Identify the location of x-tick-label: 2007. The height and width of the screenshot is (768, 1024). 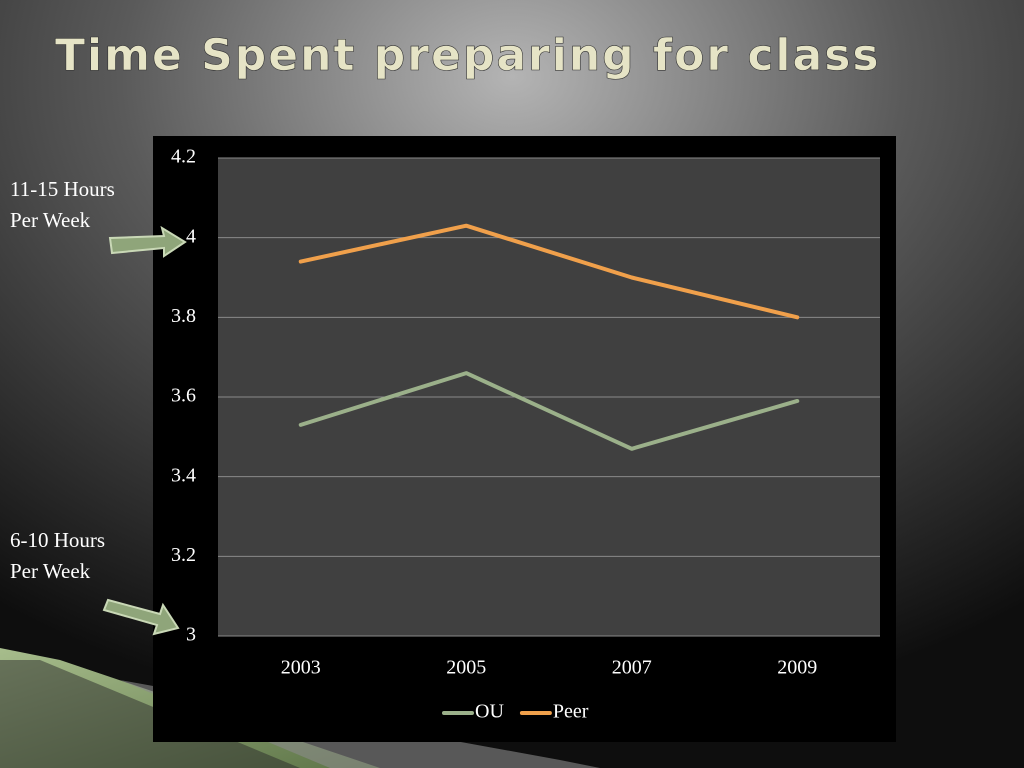
(632, 668).